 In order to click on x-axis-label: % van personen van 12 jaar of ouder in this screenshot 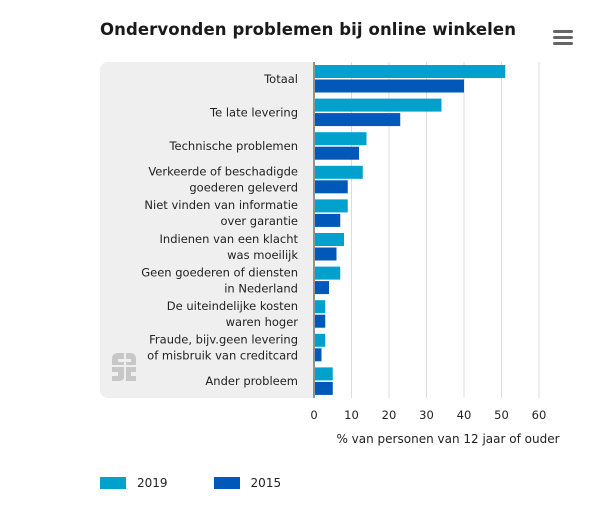, I will do `click(447, 439)`.